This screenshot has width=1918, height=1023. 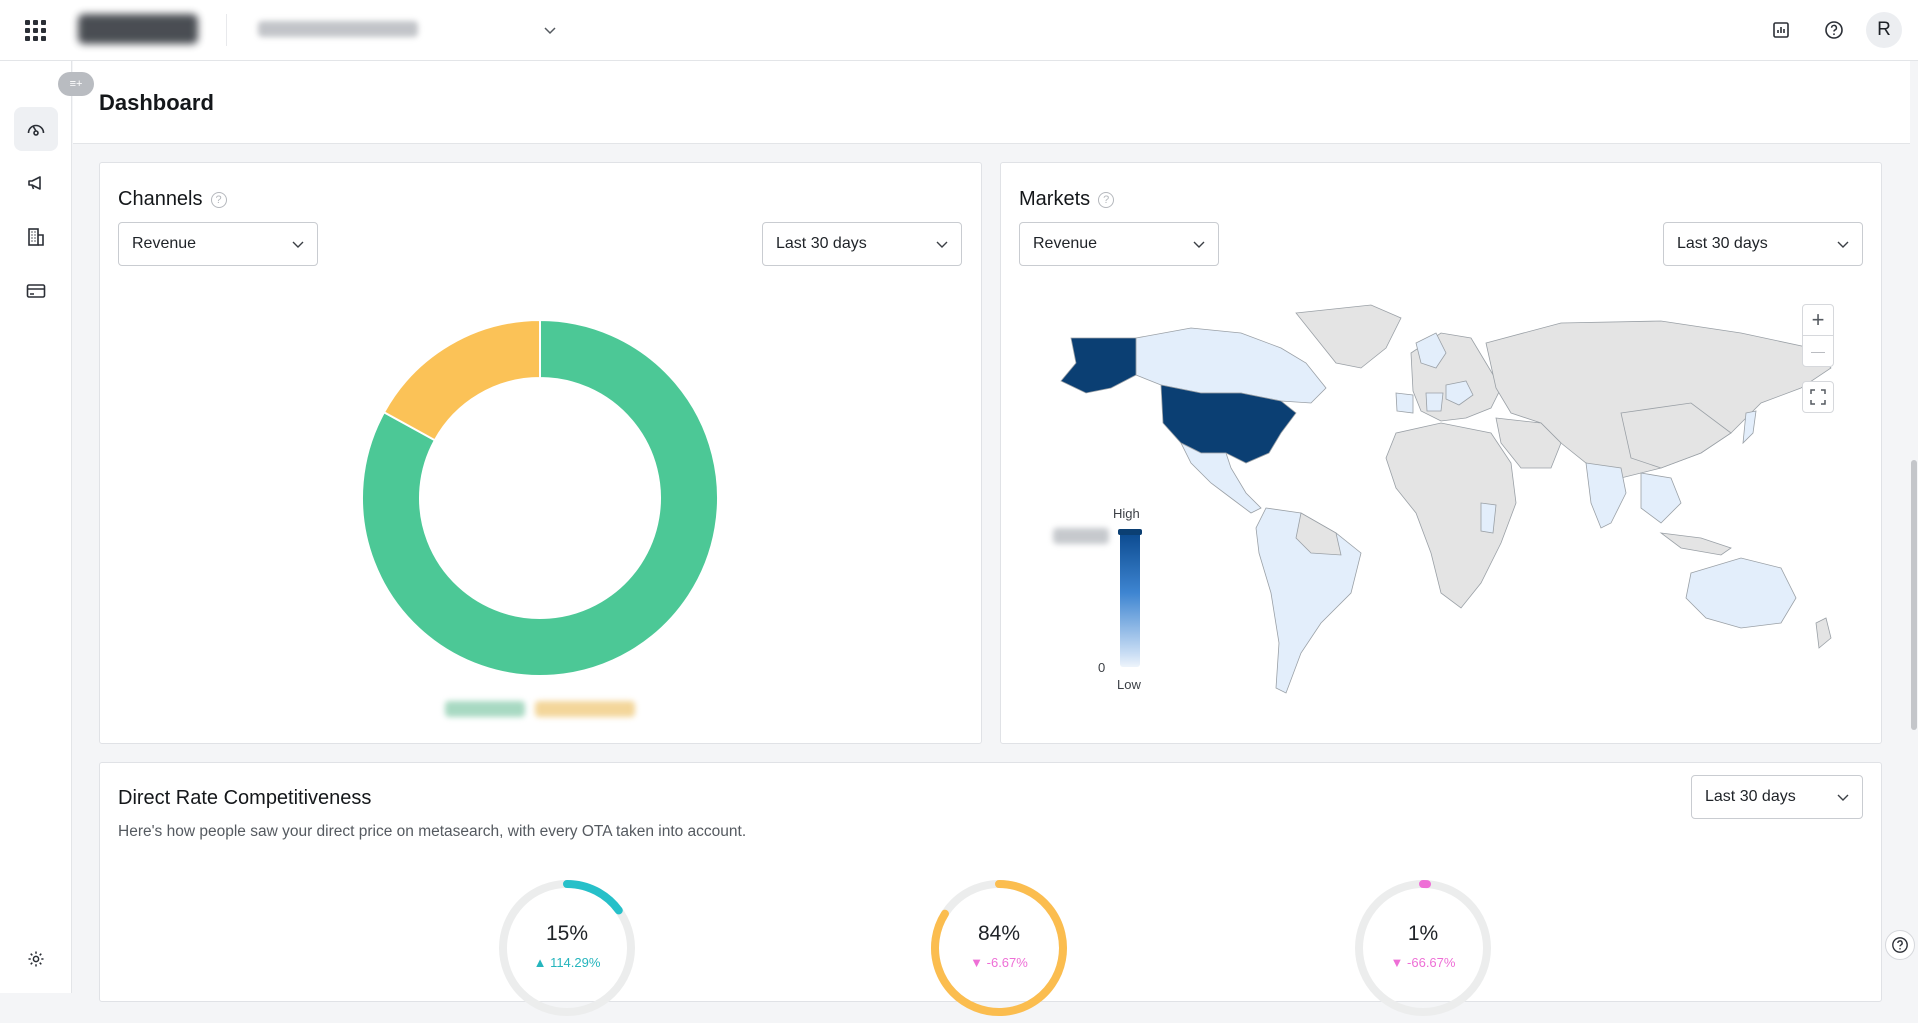 What do you see at coordinates (76, 84) in the screenshot?
I see `sidebar-collapse-button: ≡+` at bounding box center [76, 84].